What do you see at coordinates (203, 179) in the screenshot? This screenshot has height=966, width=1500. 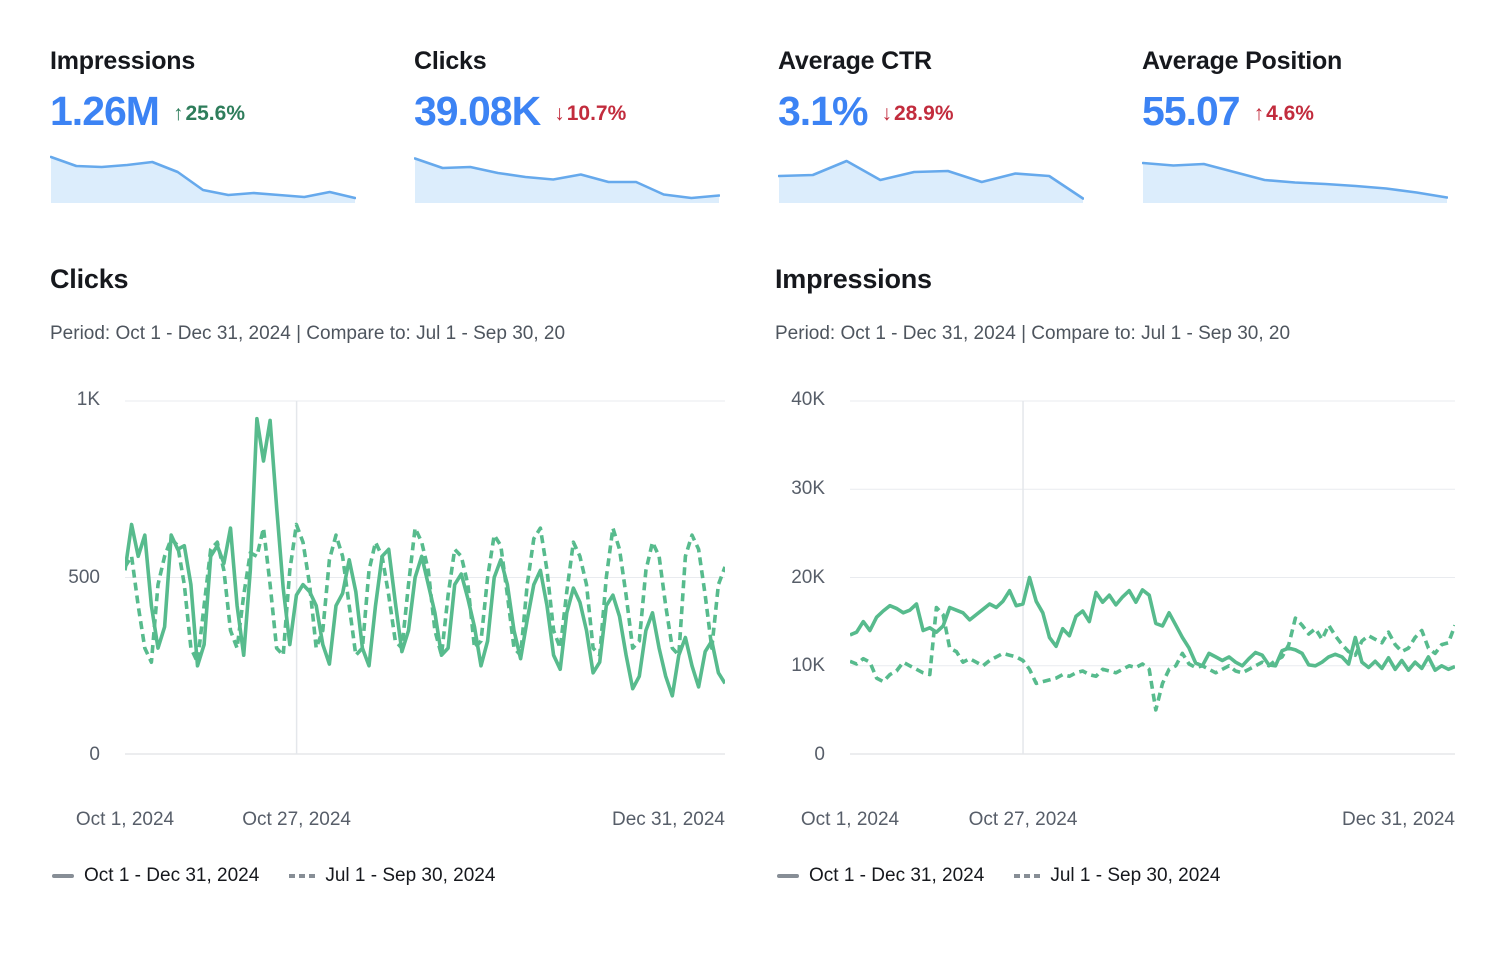 I see `impressions-sparkline` at bounding box center [203, 179].